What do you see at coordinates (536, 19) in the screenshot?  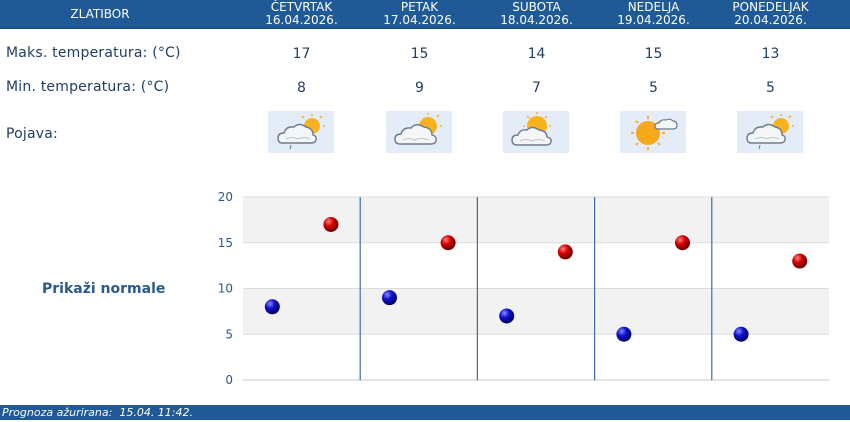 I see `day-date: 18.04.2026.` at bounding box center [536, 19].